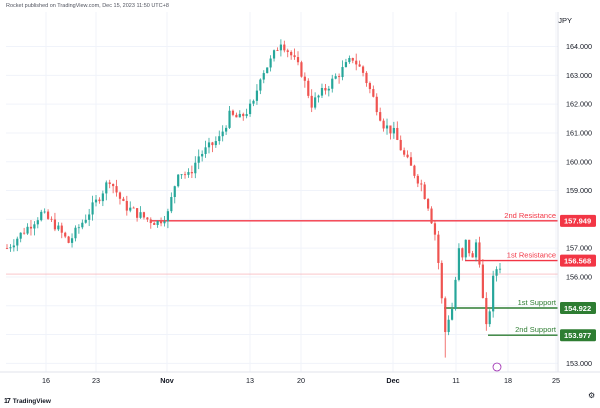 The image size is (600, 408). Describe the element at coordinates (579, 363) in the screenshot. I see `y-tick-label: 153.000` at that location.